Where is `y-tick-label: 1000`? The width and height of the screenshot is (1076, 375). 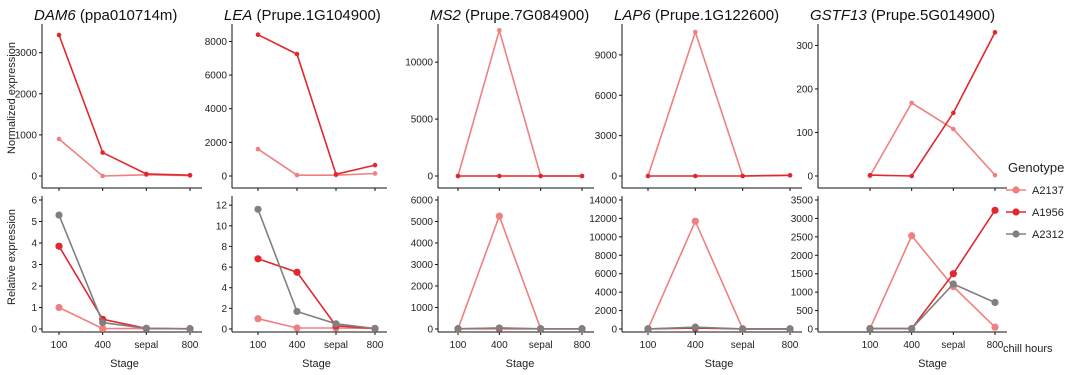
y-tick-label: 1000 is located at coordinates (422, 308).